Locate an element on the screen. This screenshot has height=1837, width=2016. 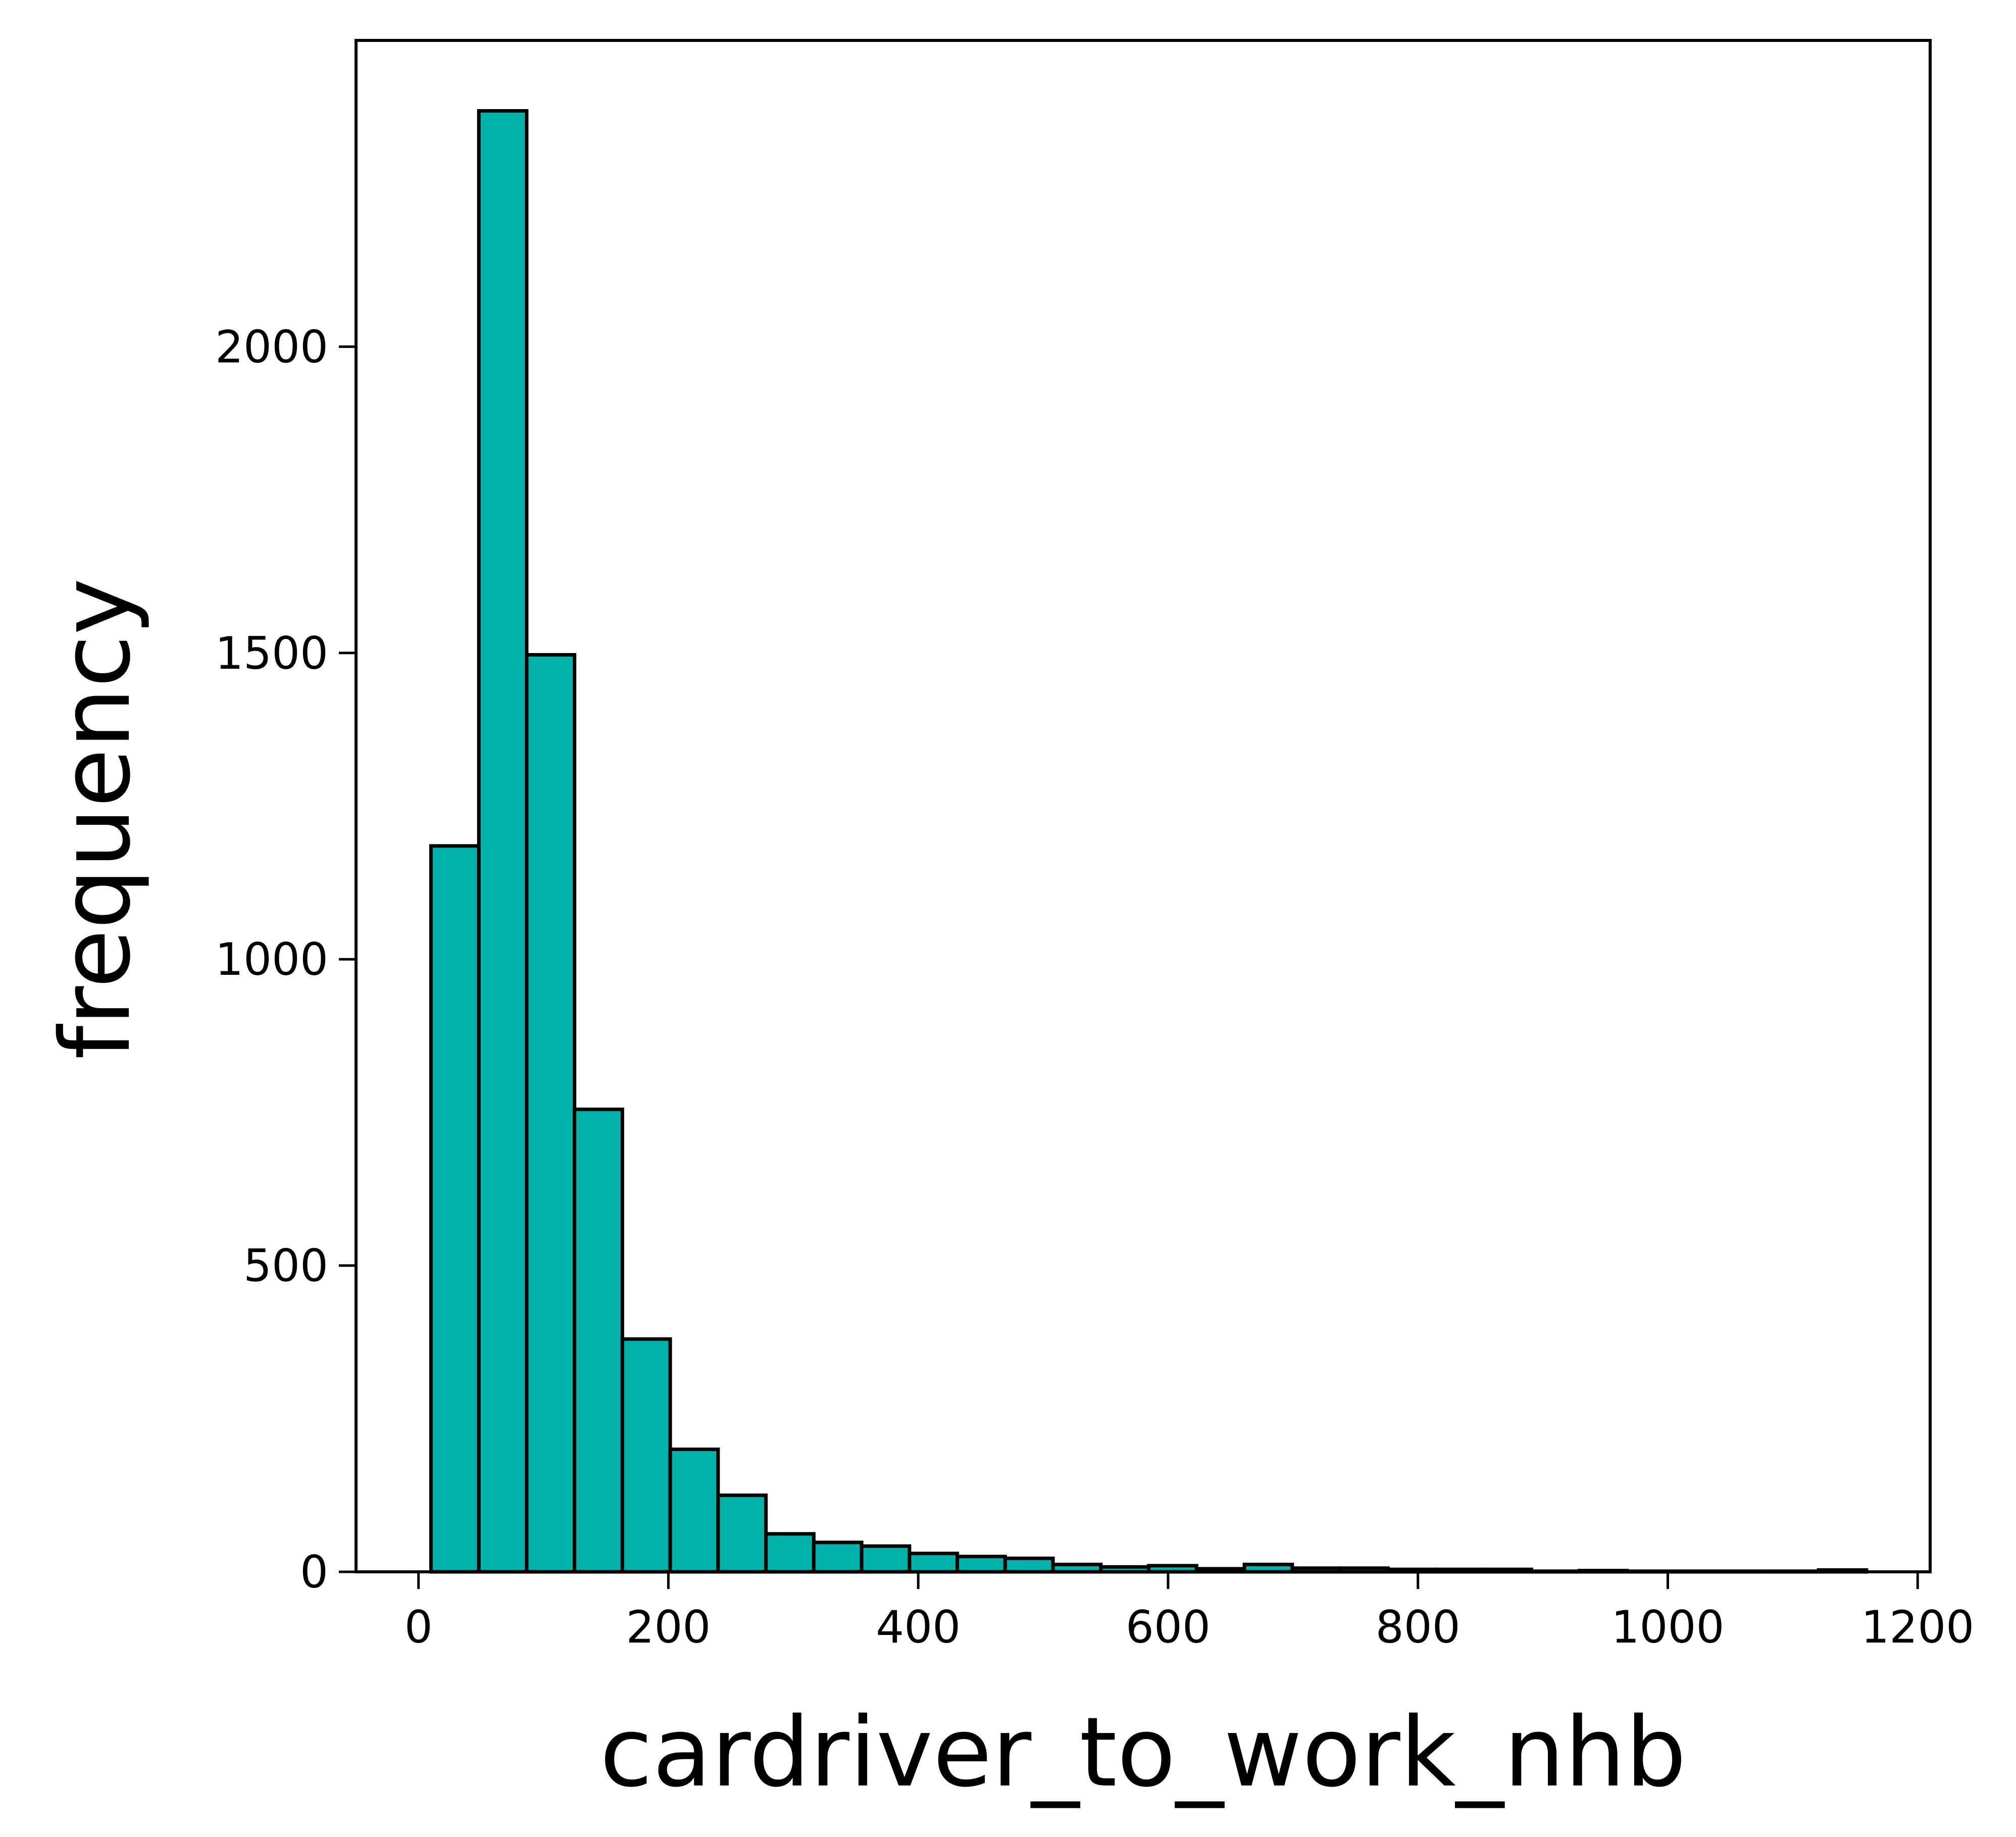
y-tick-label: 500 is located at coordinates (285, 1266).